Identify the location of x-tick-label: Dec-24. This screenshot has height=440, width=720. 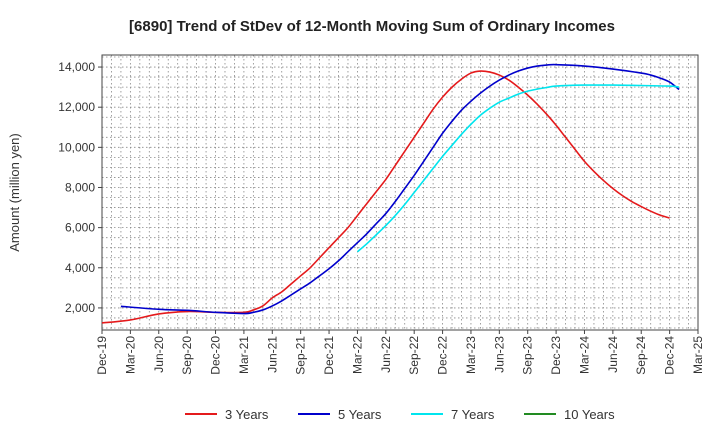
(670, 355).